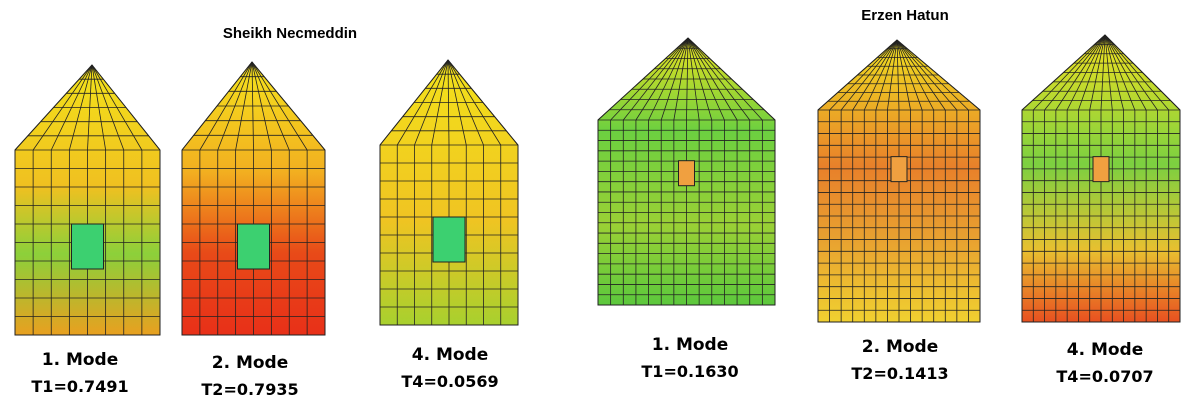 The width and height of the screenshot is (1190, 407). What do you see at coordinates (689, 371) in the screenshot?
I see `period-label: T1=0.1630` at bounding box center [689, 371].